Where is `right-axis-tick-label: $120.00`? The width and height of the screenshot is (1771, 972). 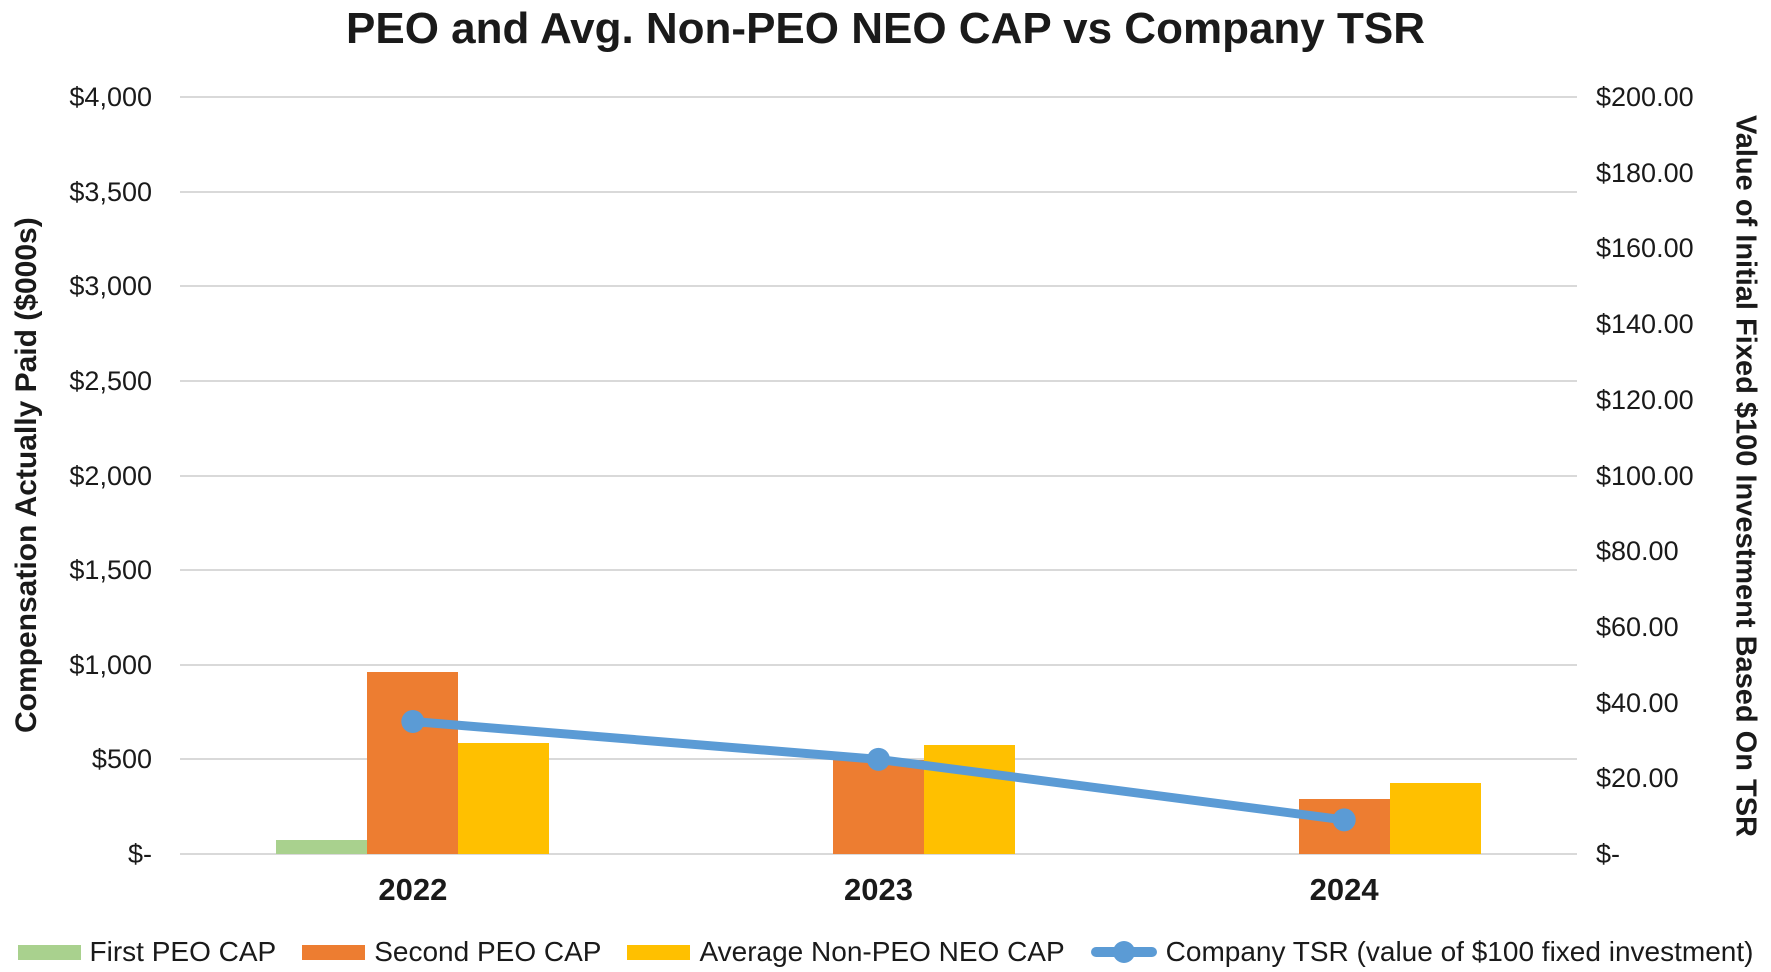 right-axis-tick-label: $120.00 is located at coordinates (1645, 399).